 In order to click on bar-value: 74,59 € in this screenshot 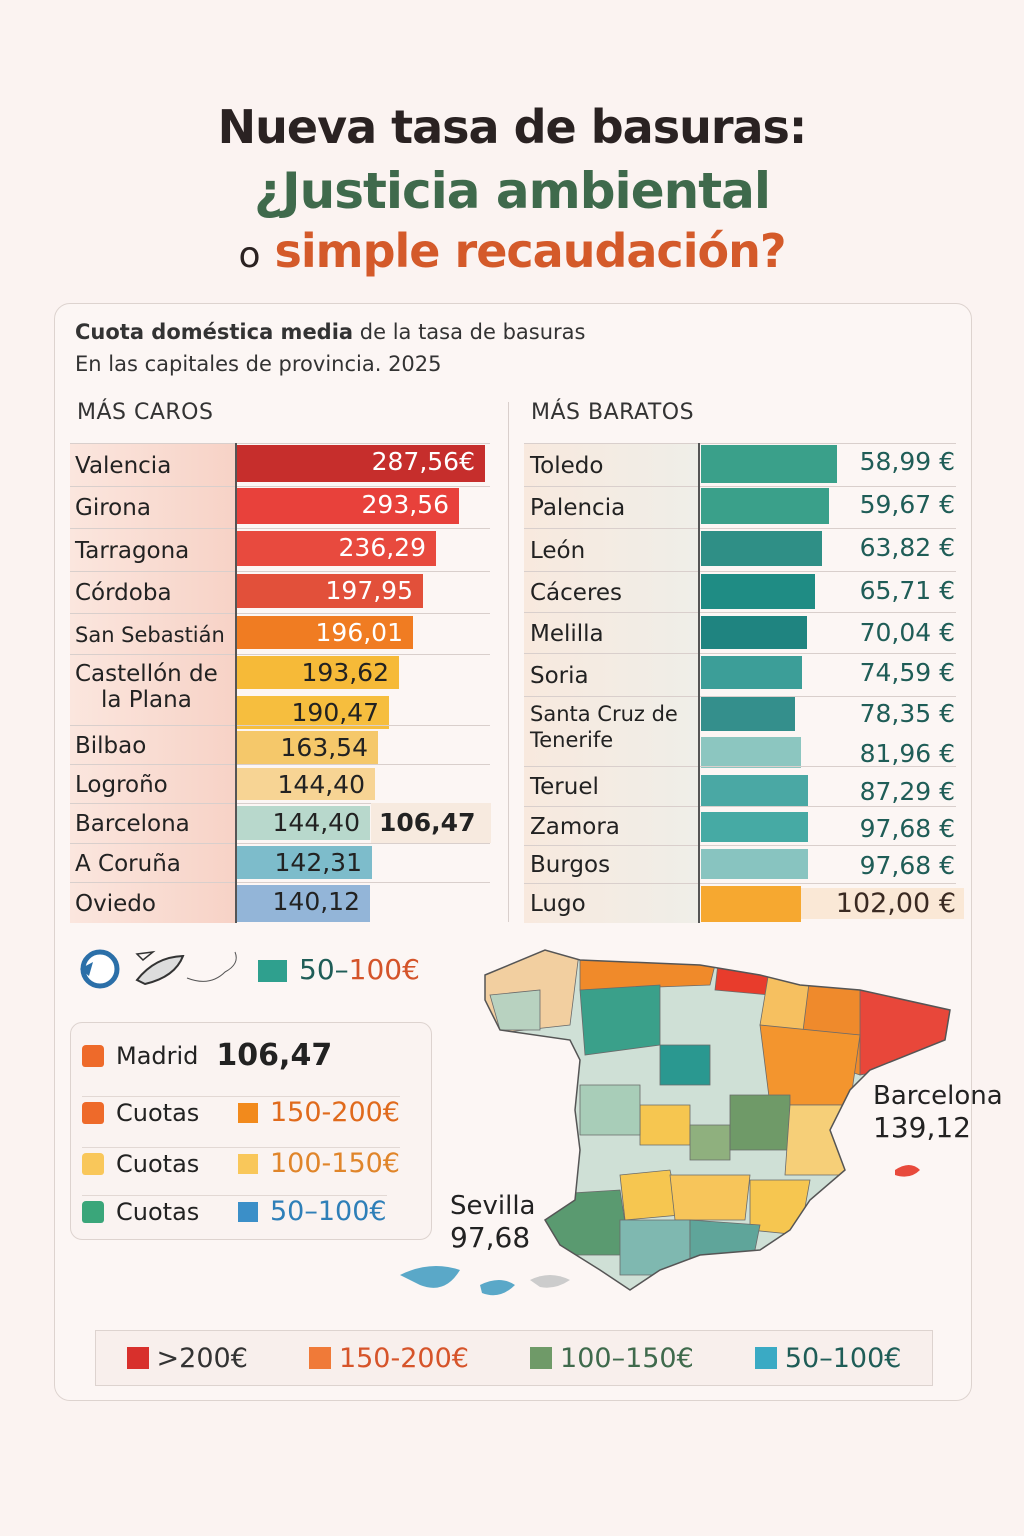, I will do `click(907, 672)`.